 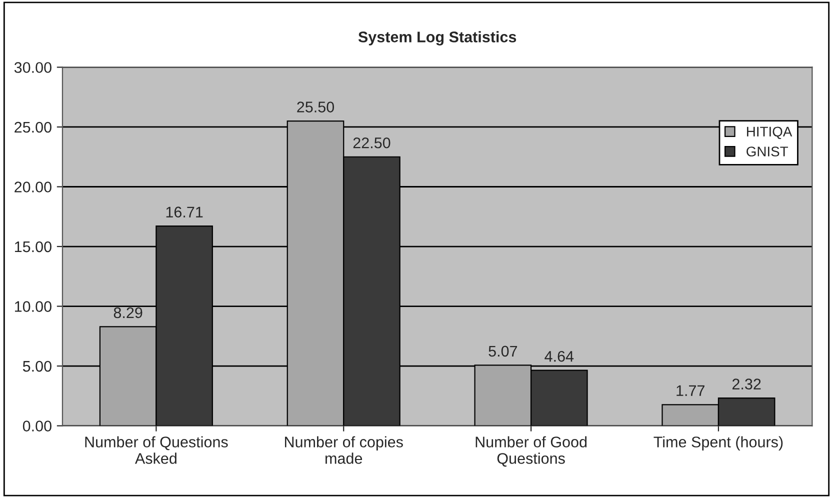 What do you see at coordinates (503, 351) in the screenshot?
I see `data-label: 5.07` at bounding box center [503, 351].